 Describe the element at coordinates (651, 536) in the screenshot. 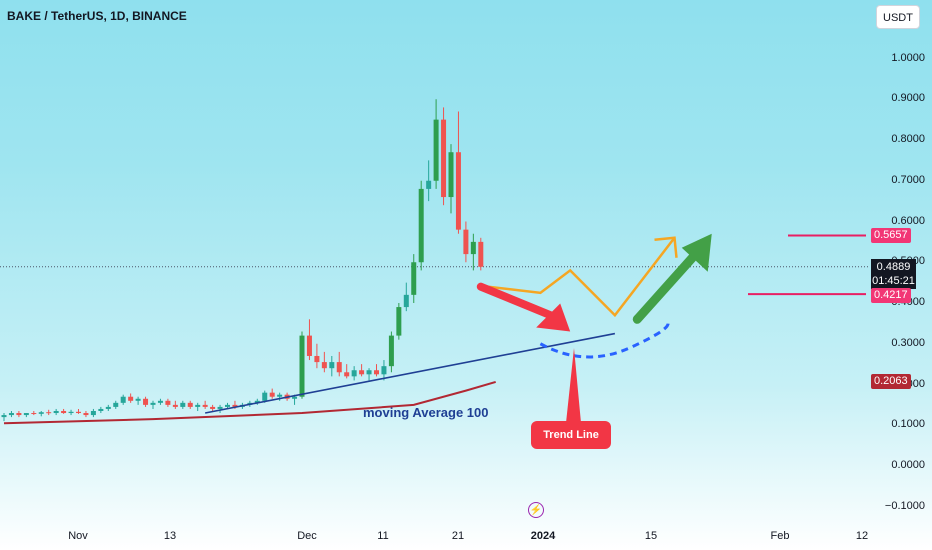

I see `x-tick-label: 15` at that location.